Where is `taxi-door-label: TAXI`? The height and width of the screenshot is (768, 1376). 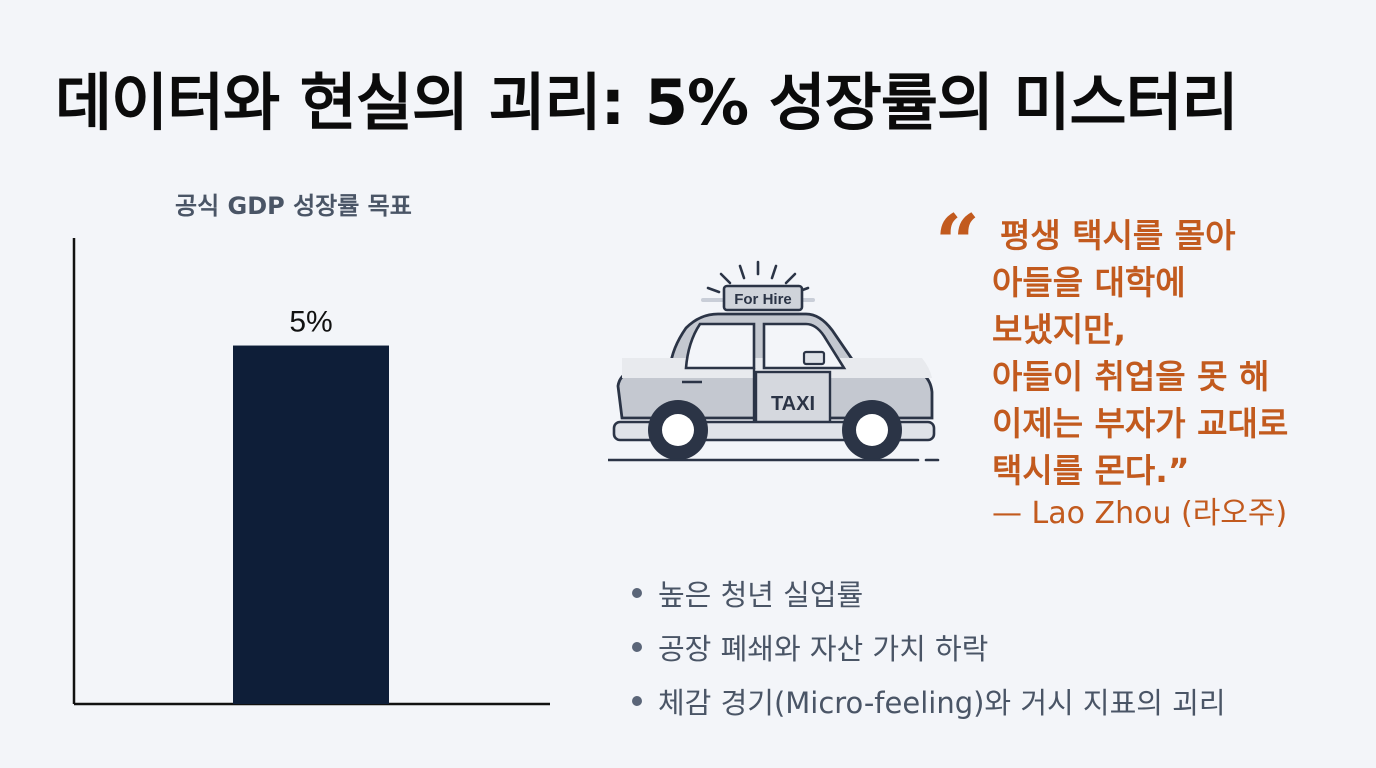
taxi-door-label: TAXI is located at coordinates (793, 404).